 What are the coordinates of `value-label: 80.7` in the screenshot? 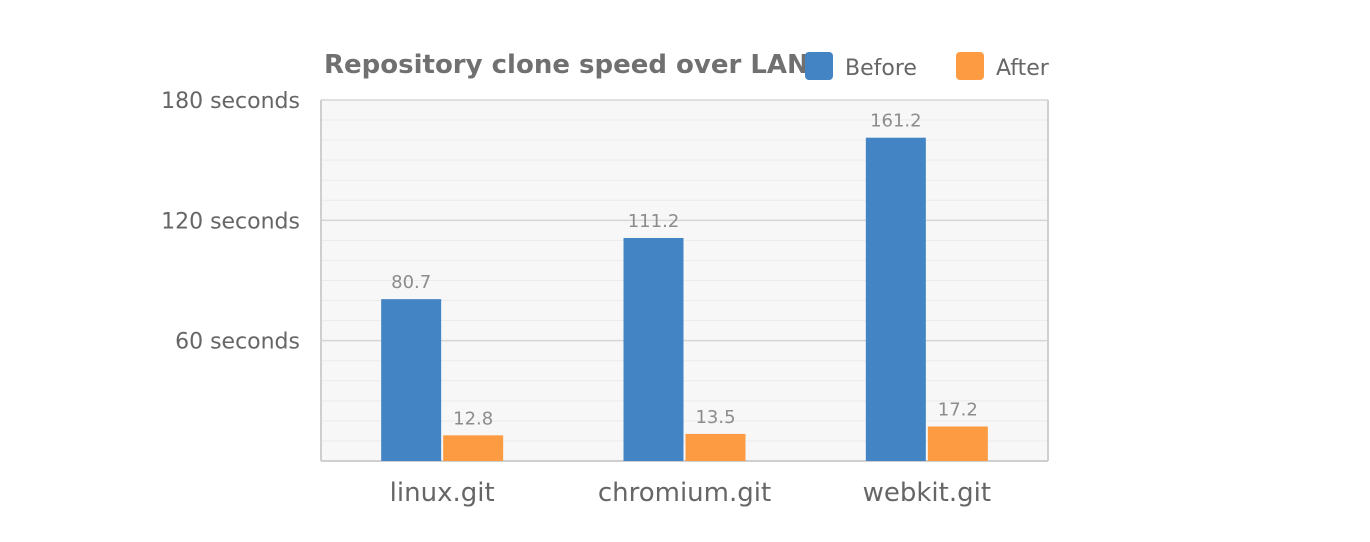 It's located at (411, 282).